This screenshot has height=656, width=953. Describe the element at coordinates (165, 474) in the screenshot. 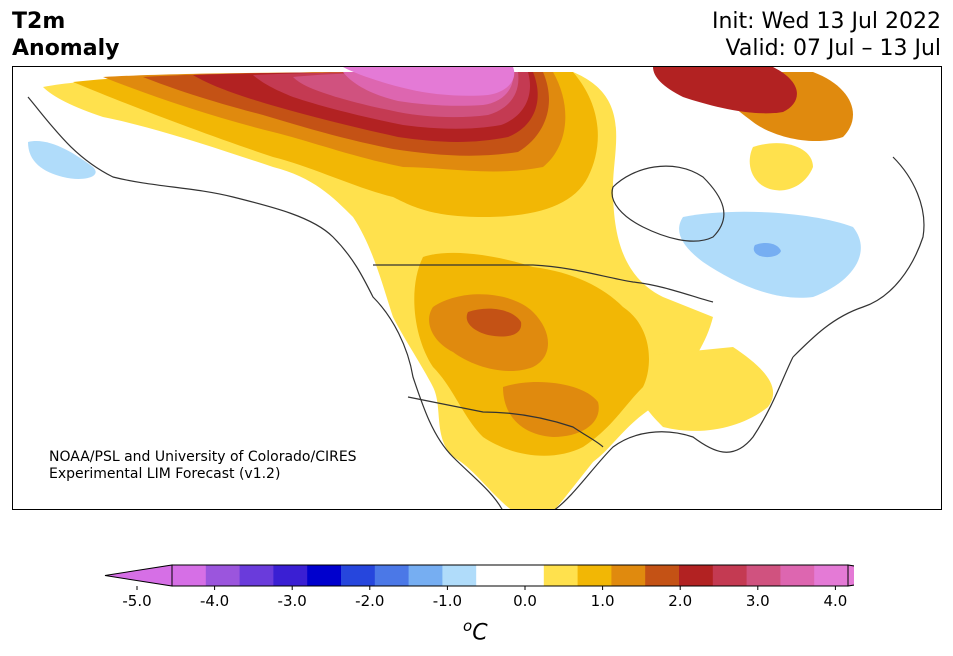

I see `credit-line-2: Experimental LIM Forecast (v1.2)` at that location.